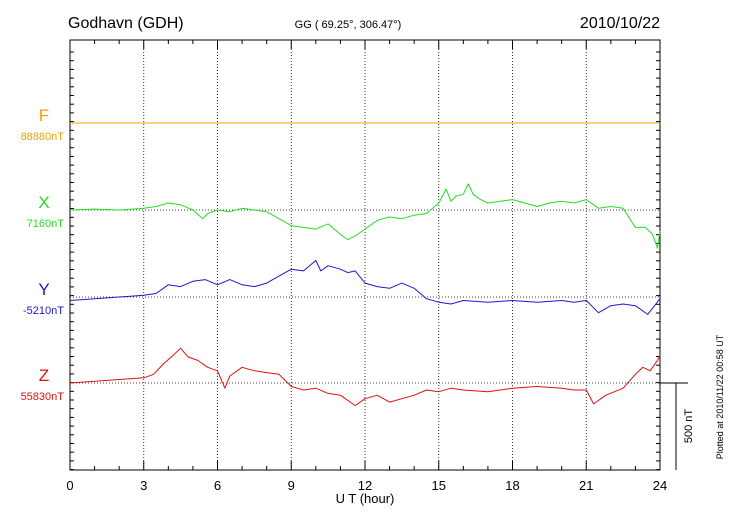 The height and width of the screenshot is (520, 730). What do you see at coordinates (126, 23) in the screenshot?
I see `station-title: Godhavn (GDH)` at bounding box center [126, 23].